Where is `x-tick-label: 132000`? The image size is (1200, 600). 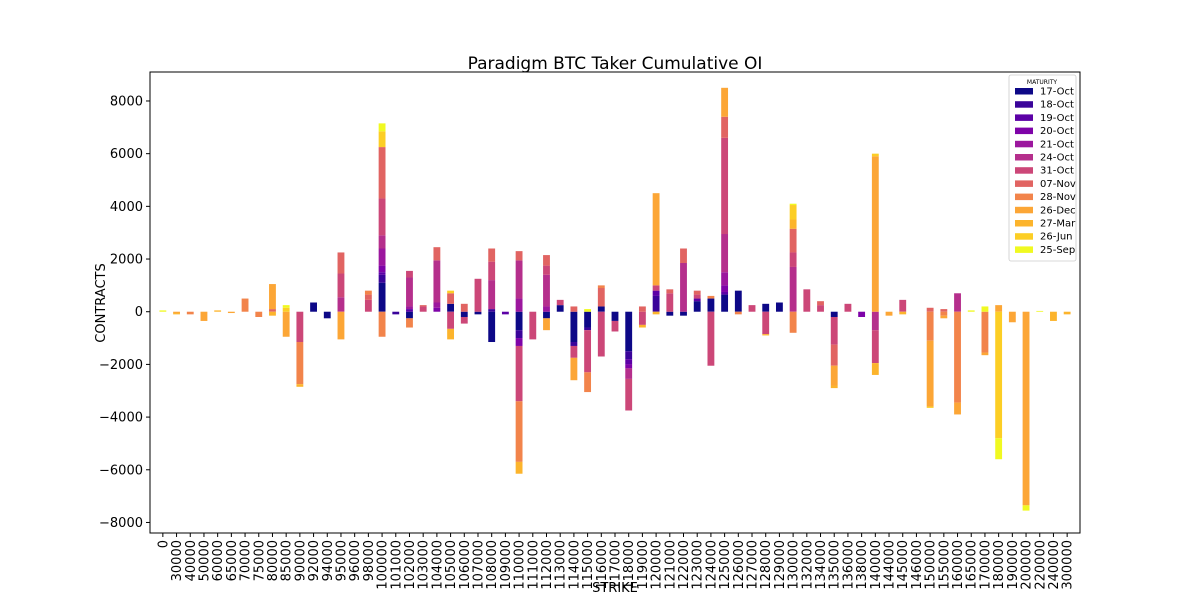 x-tick-label: 132000 is located at coordinates (807, 565).